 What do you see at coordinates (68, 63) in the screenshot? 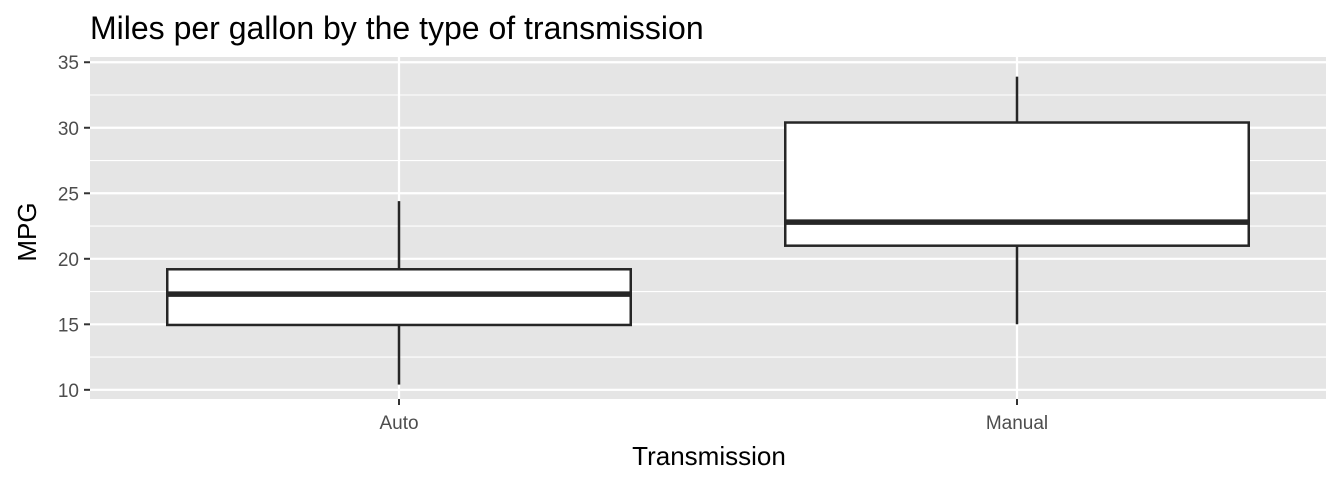
I see `y-tick-label: 35` at bounding box center [68, 63].